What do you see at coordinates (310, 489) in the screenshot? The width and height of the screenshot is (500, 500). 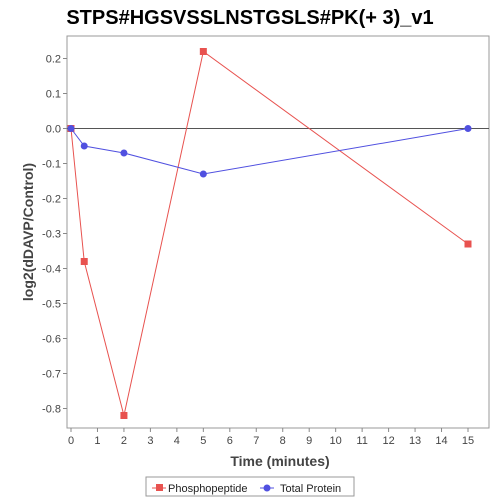 I see `legend-label: Total Protein` at bounding box center [310, 489].